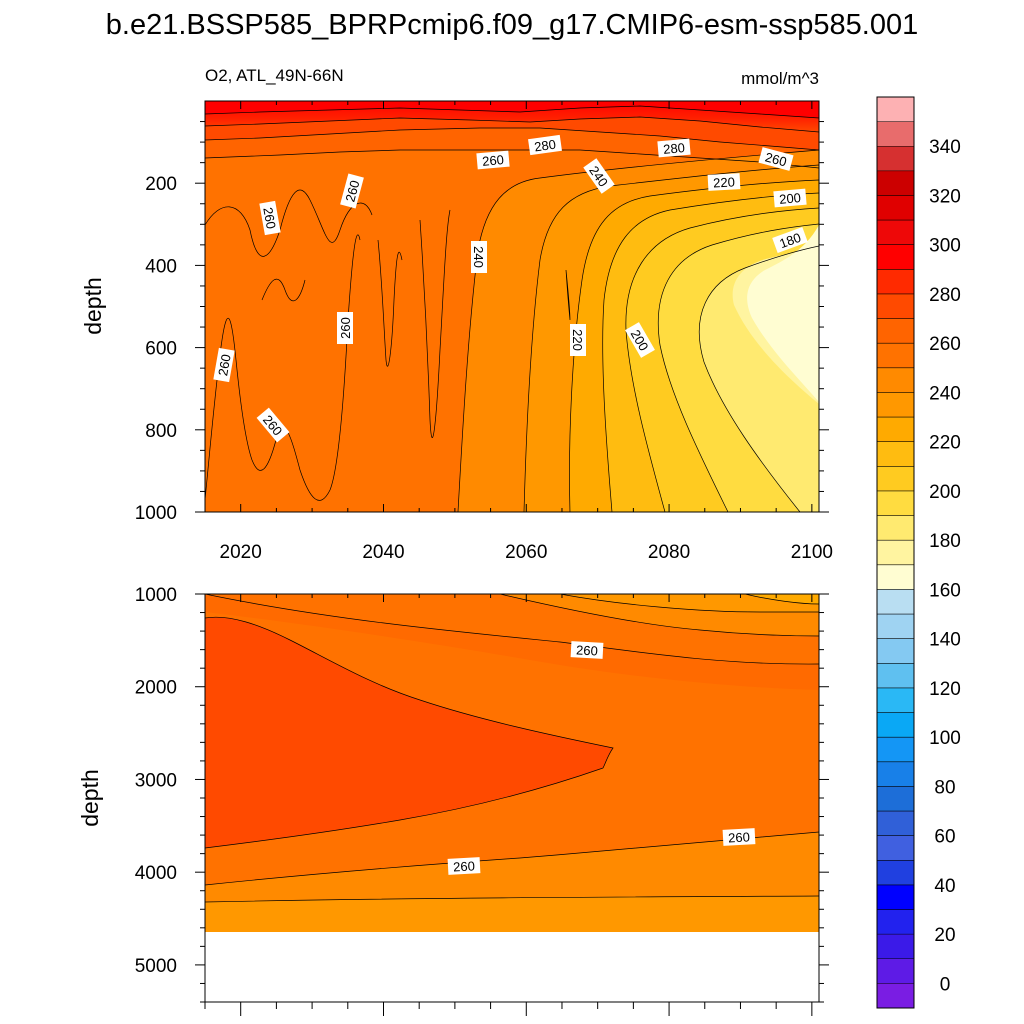 The width and height of the screenshot is (1024, 1024). Describe the element at coordinates (945, 196) in the screenshot. I see `colorbar-label: 320` at that location.